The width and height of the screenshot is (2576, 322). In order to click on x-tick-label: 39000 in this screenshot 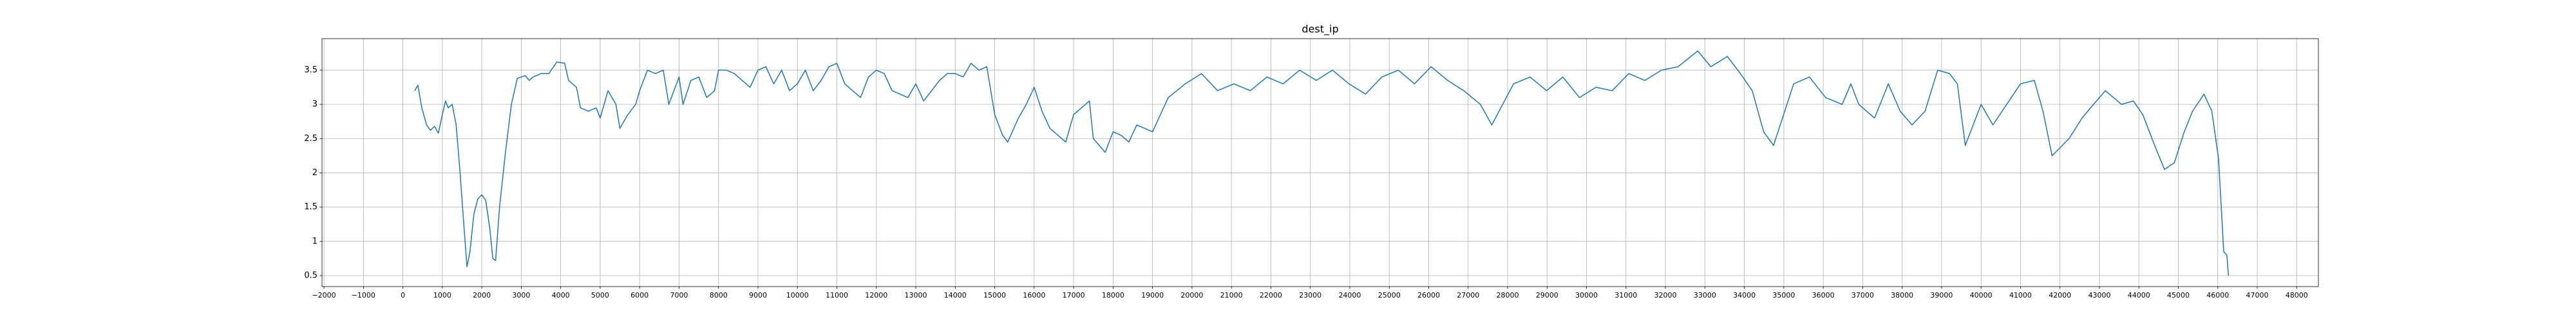, I will do `click(1942, 295)`.